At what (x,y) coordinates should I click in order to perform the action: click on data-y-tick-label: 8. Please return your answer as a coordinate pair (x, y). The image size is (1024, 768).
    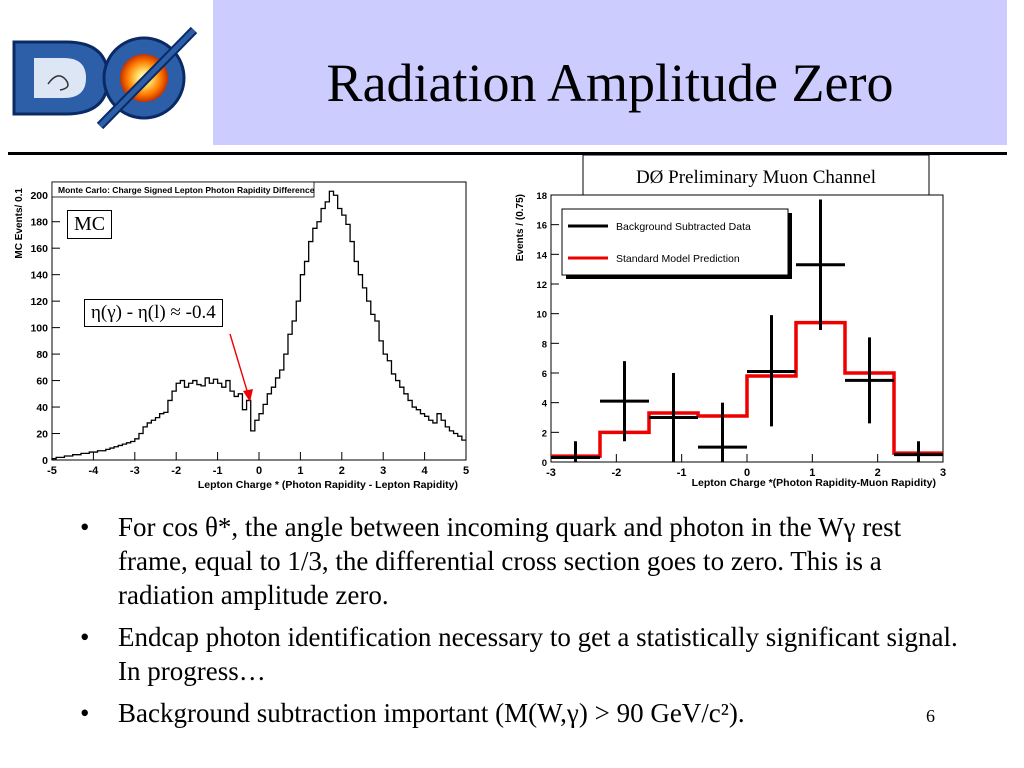
    Looking at the image, I should click on (544, 344).